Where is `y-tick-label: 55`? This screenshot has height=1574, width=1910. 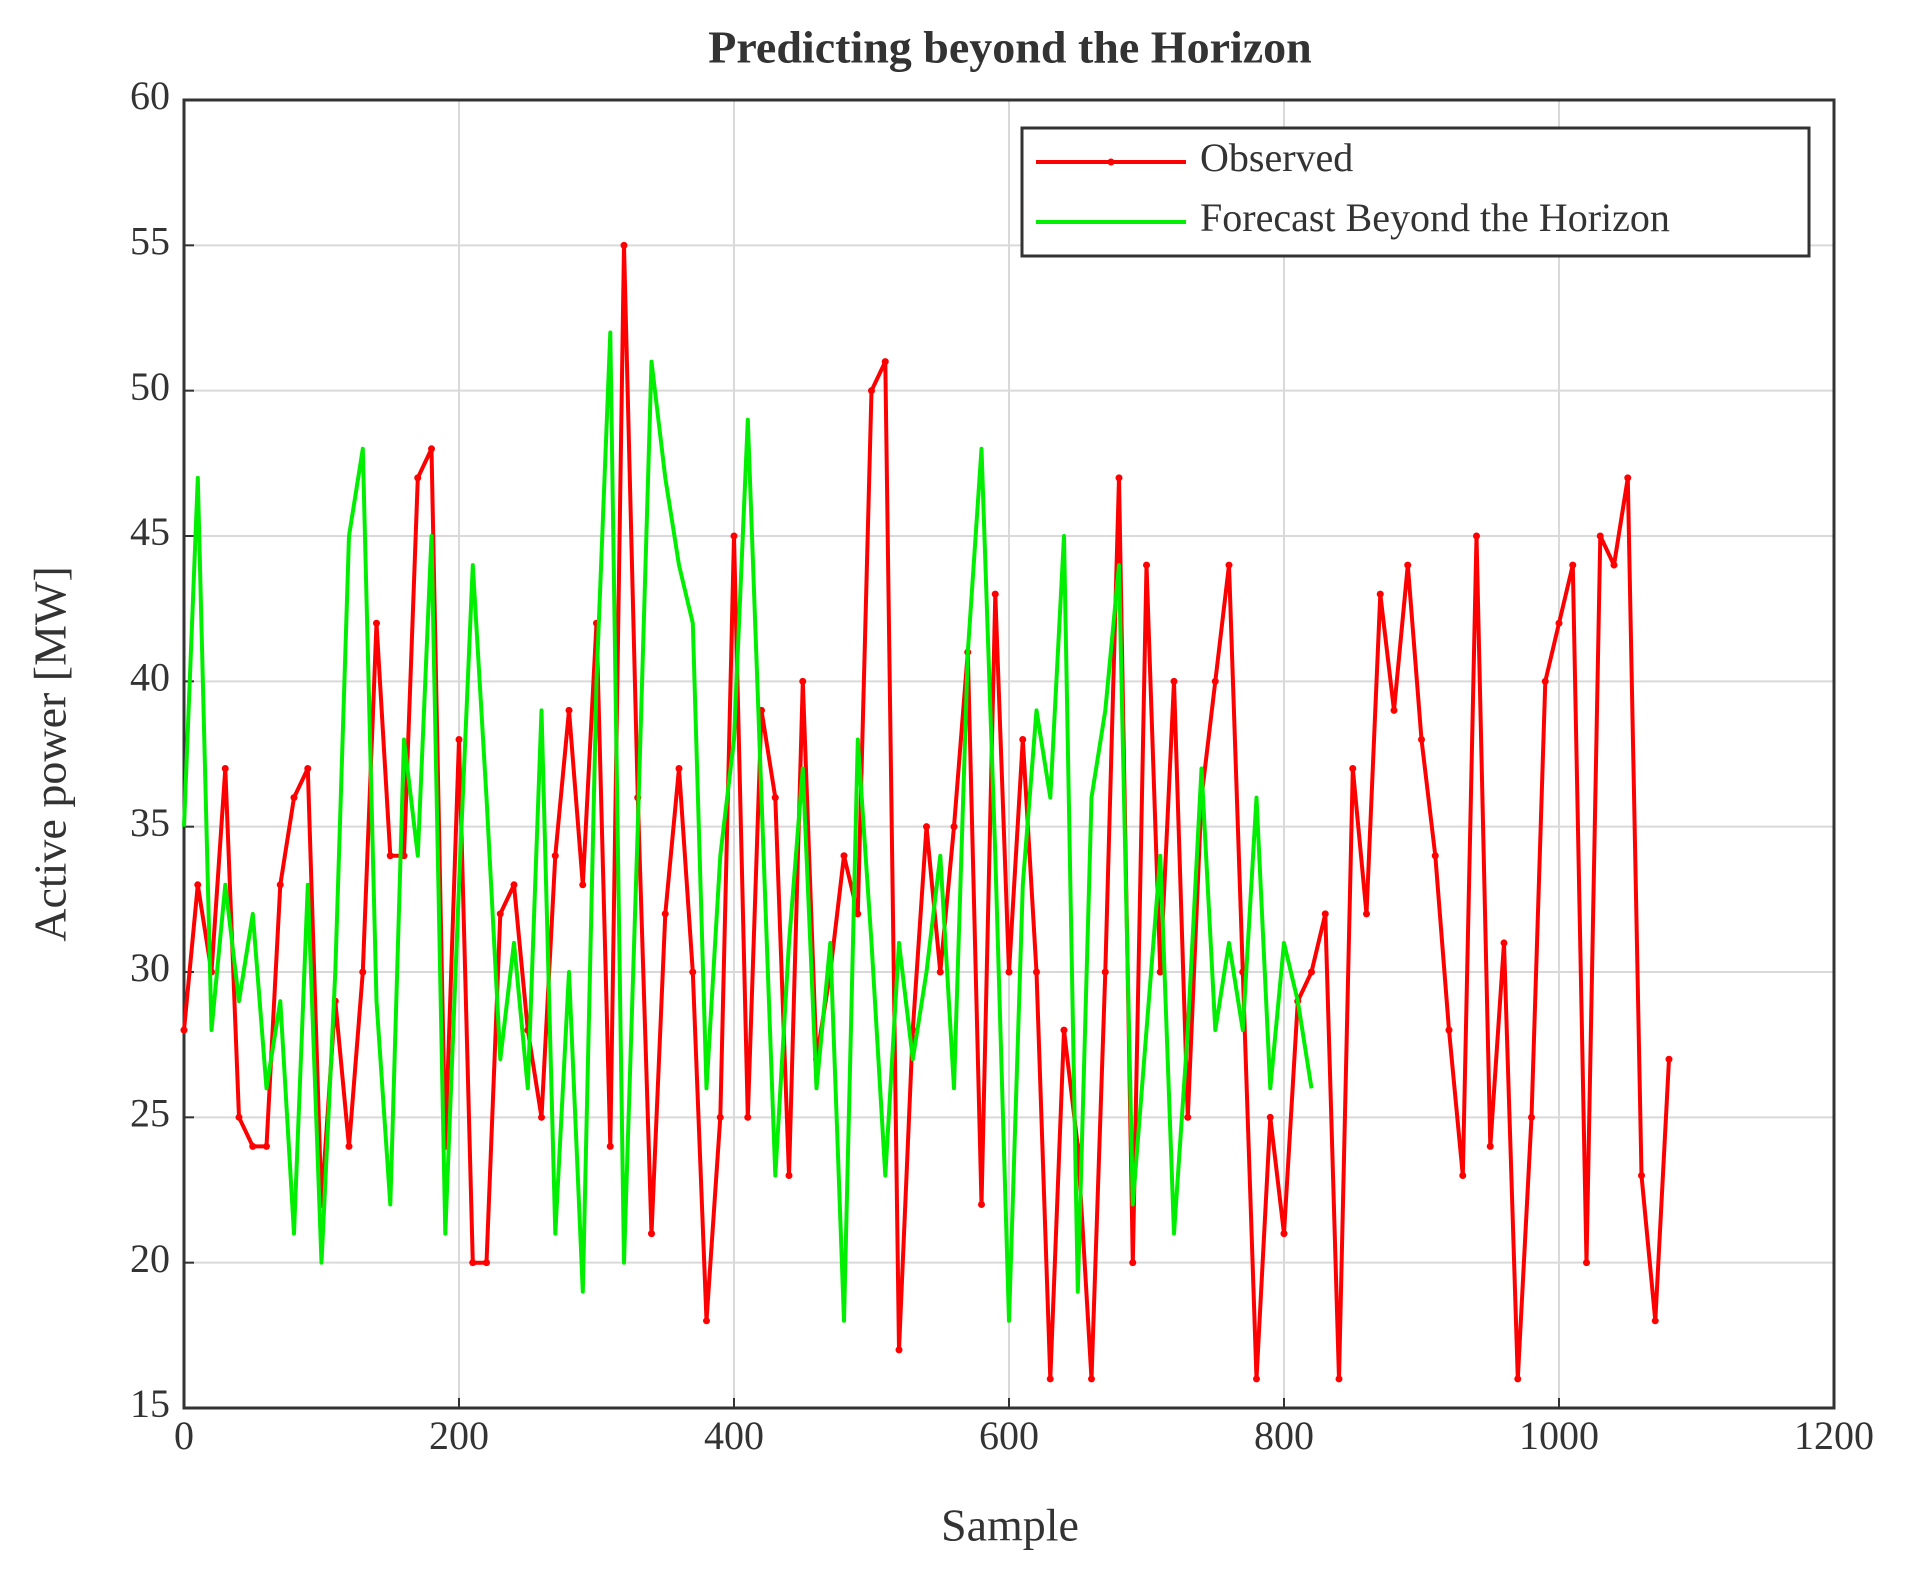
y-tick-label: 55 is located at coordinates (150, 241).